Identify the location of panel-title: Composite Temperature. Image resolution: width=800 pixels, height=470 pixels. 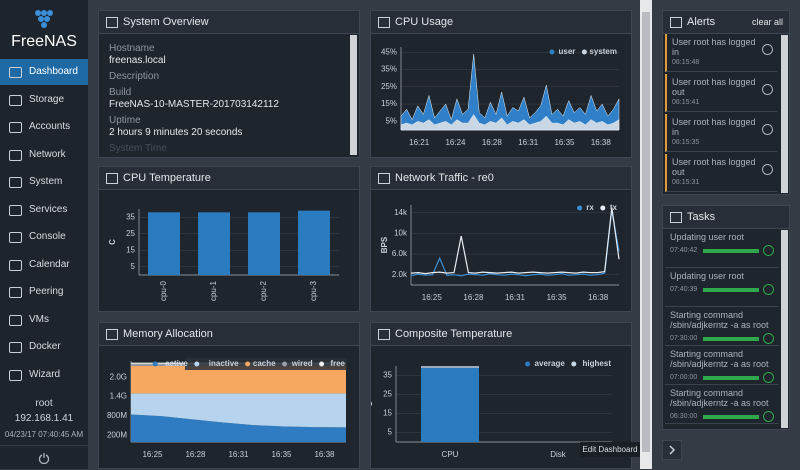
(501, 334).